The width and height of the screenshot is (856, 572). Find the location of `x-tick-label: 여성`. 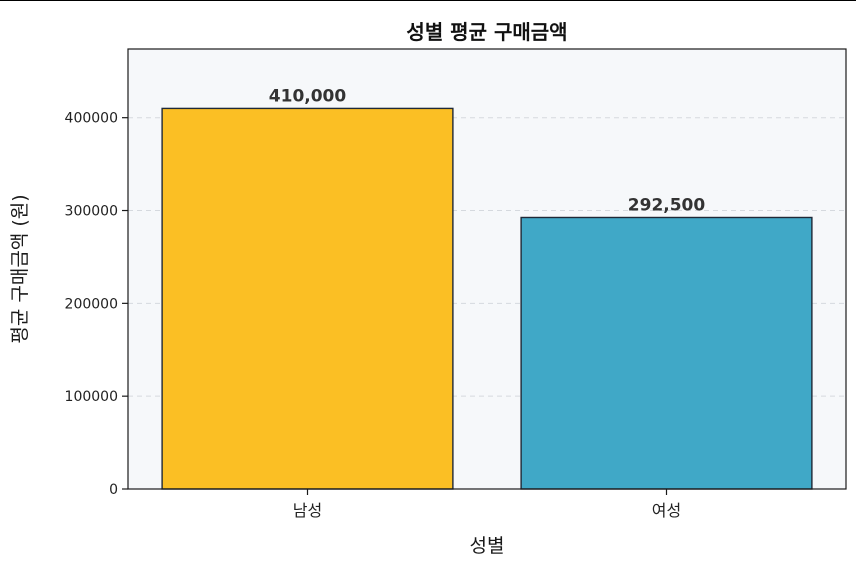

x-tick-label: 여성 is located at coordinates (666, 510).